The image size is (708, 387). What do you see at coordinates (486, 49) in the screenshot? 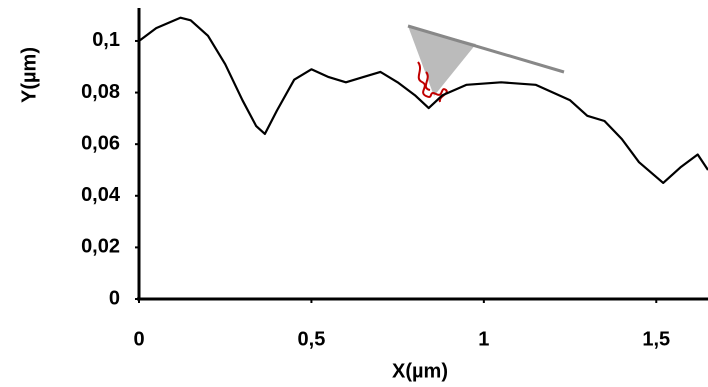
I see `cantilever` at bounding box center [486, 49].